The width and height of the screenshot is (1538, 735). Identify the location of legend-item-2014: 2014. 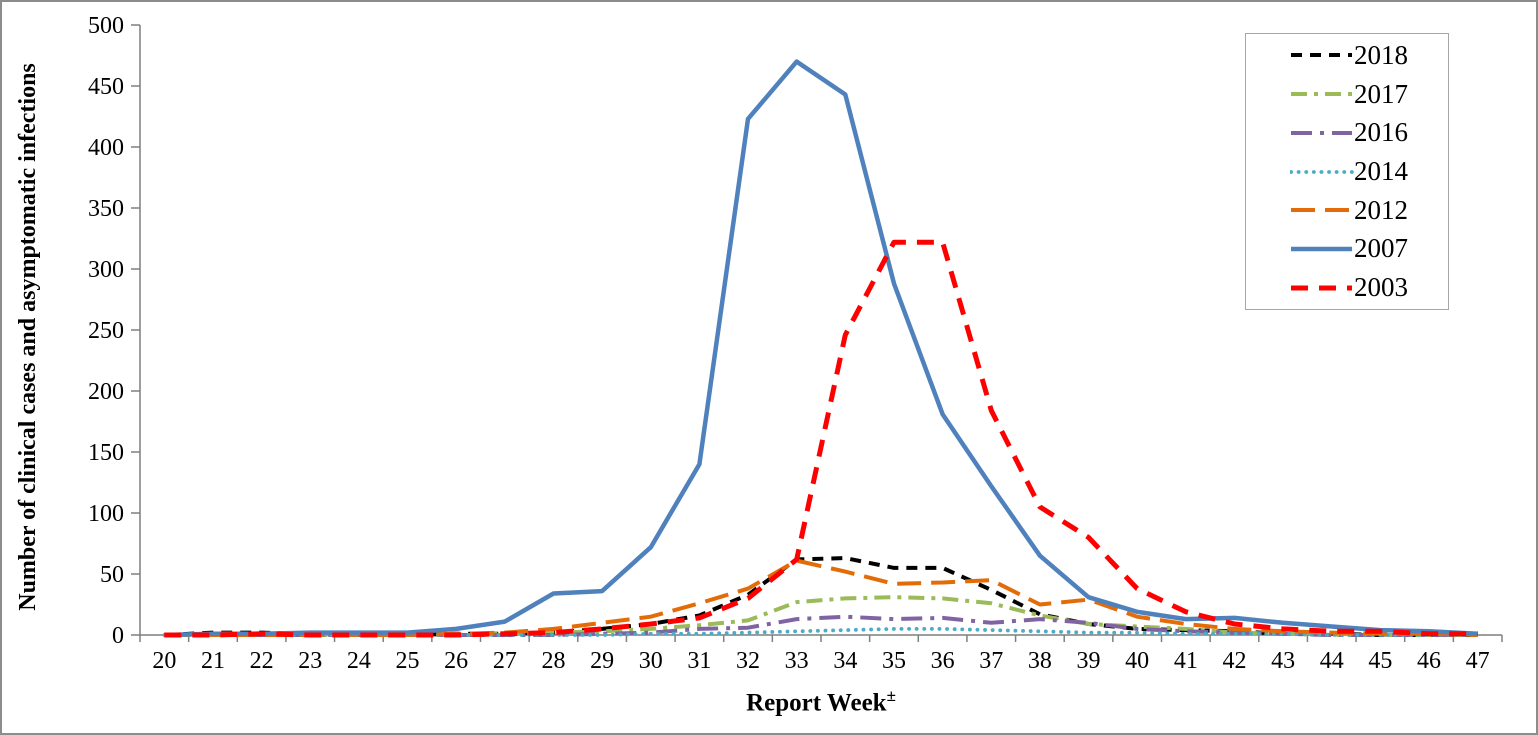
(1369, 171).